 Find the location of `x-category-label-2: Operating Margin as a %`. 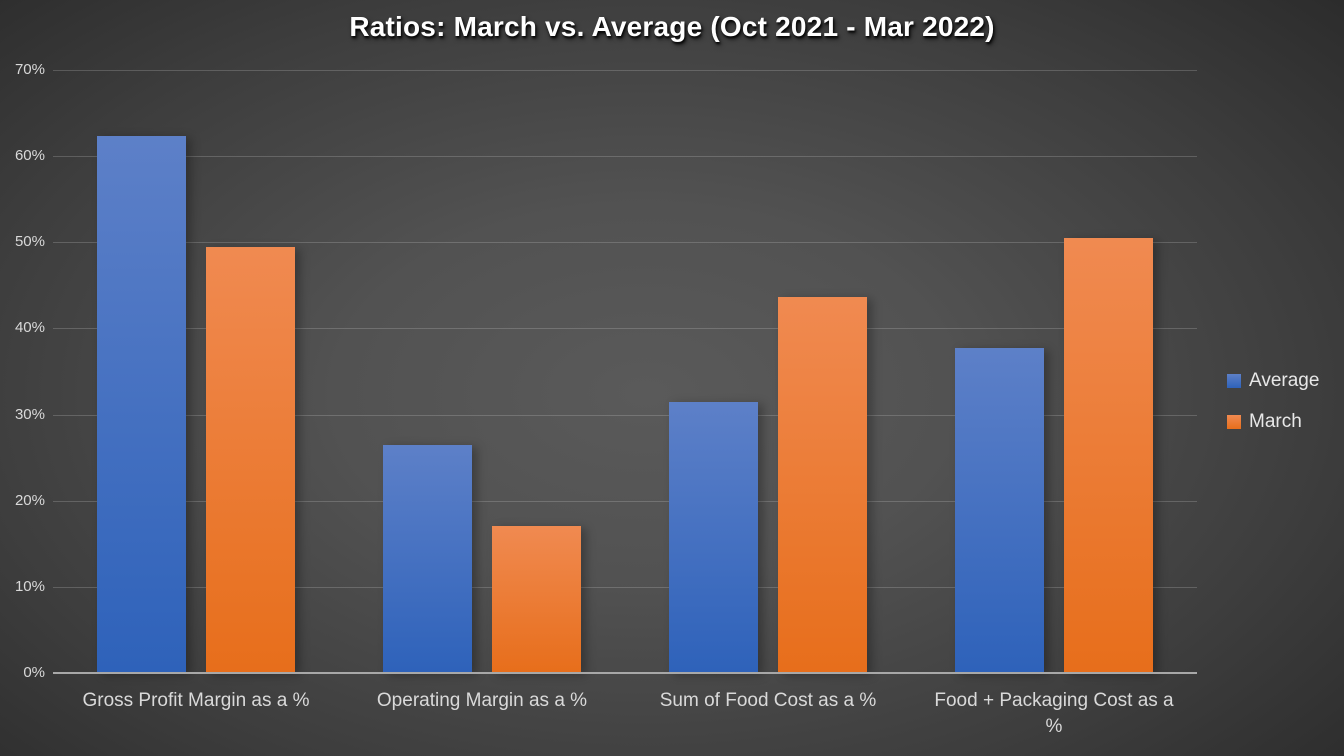

x-category-label-2: Operating Margin as a % is located at coordinates (482, 700).